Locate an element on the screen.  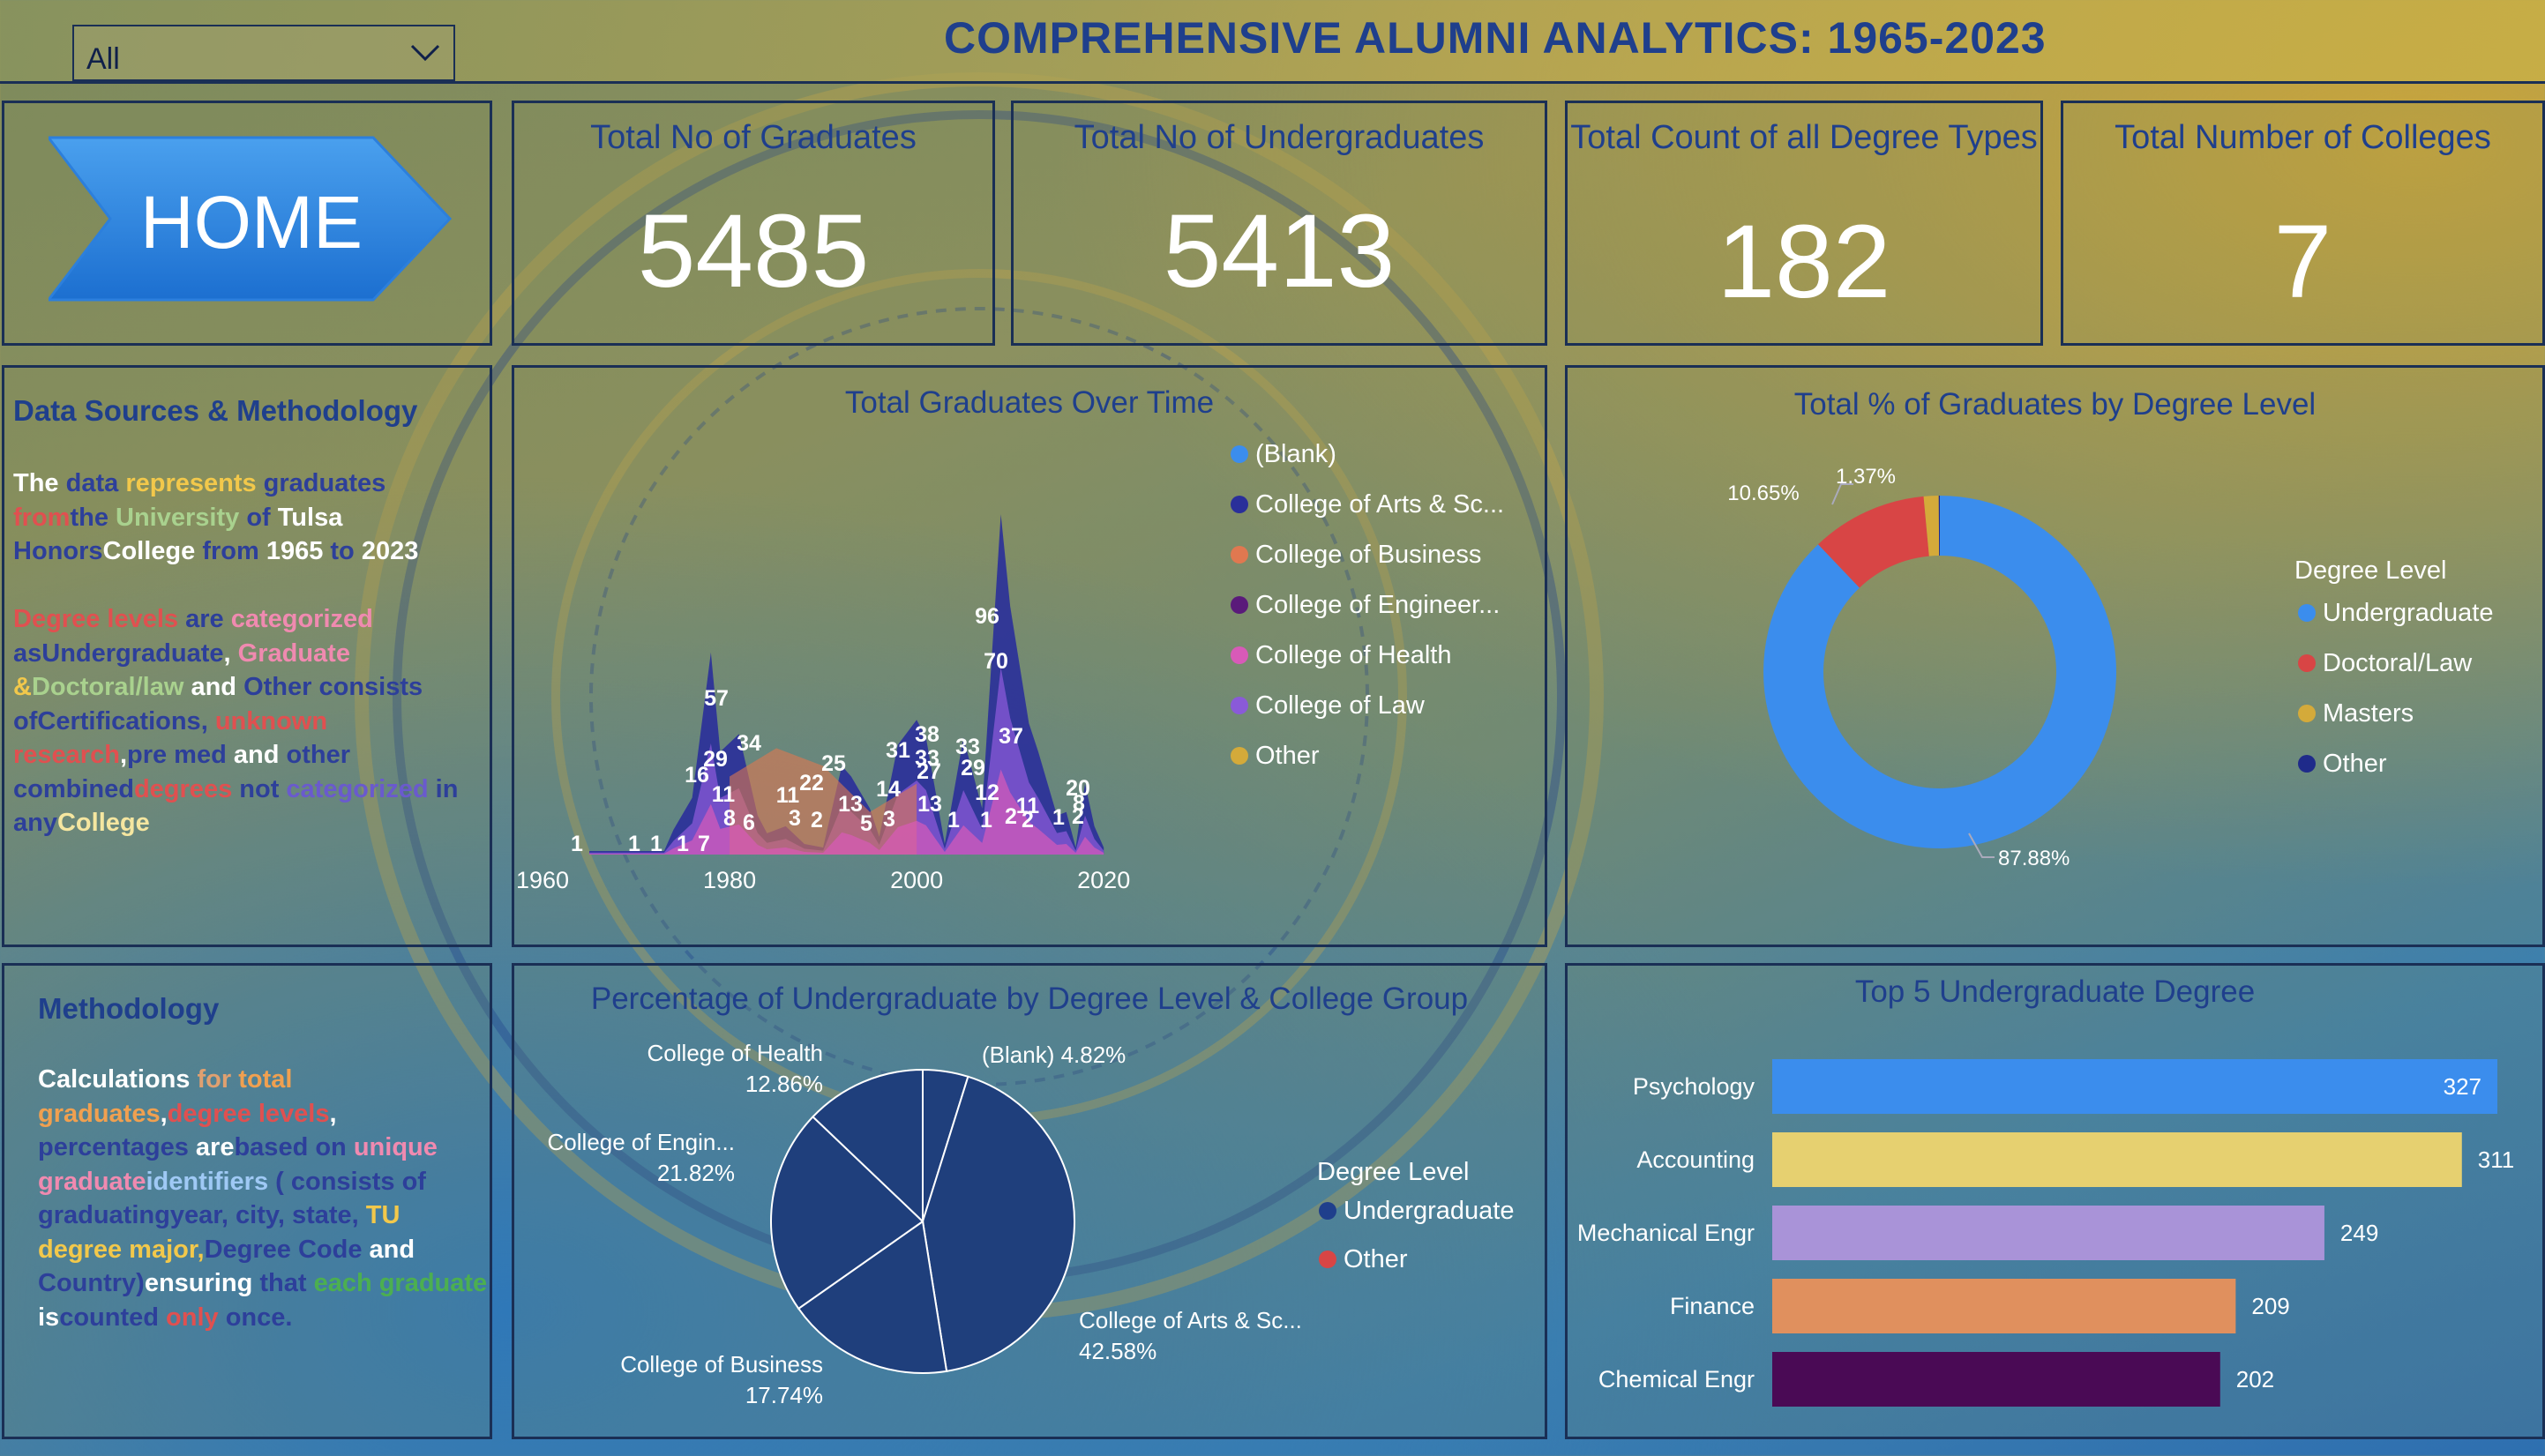
kpi-title: Total Number of Colleges is located at coordinates (2303, 137).